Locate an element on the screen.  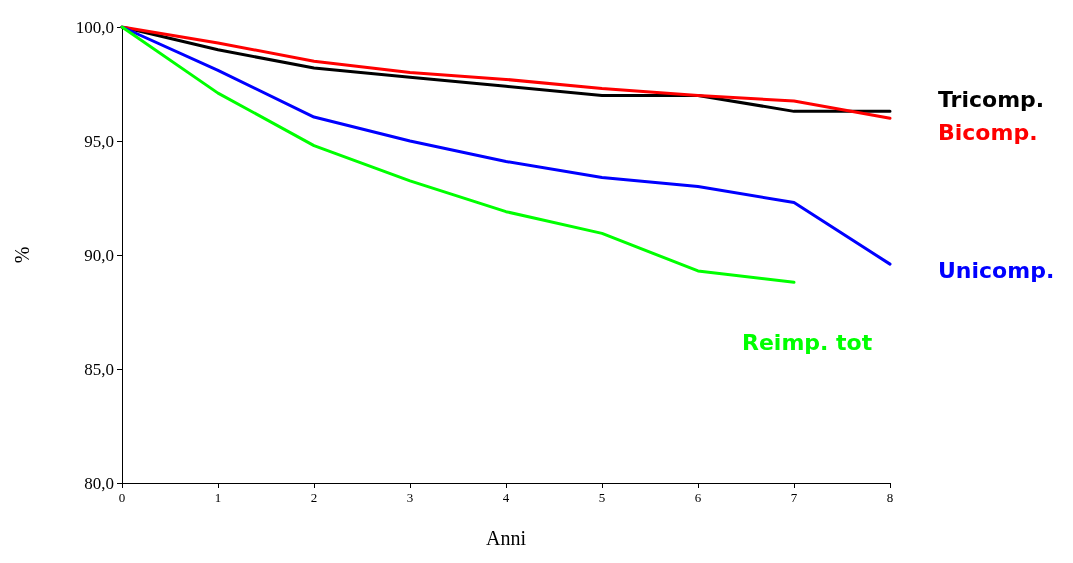
x-tick-label: 4 is located at coordinates (506, 497).